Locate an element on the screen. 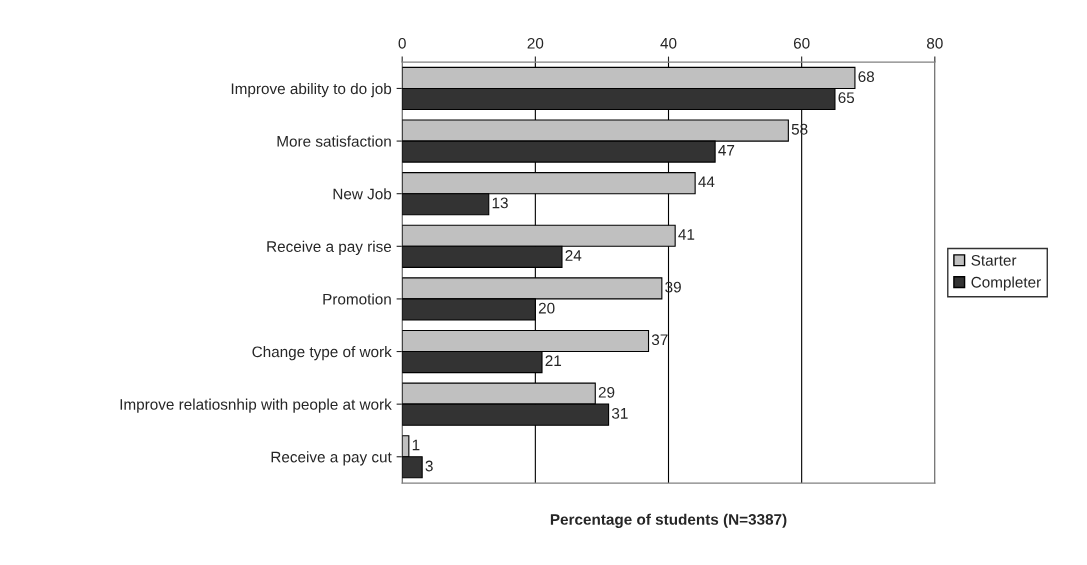 This screenshot has height=565, width=1087. data-label: 37 is located at coordinates (659, 340).